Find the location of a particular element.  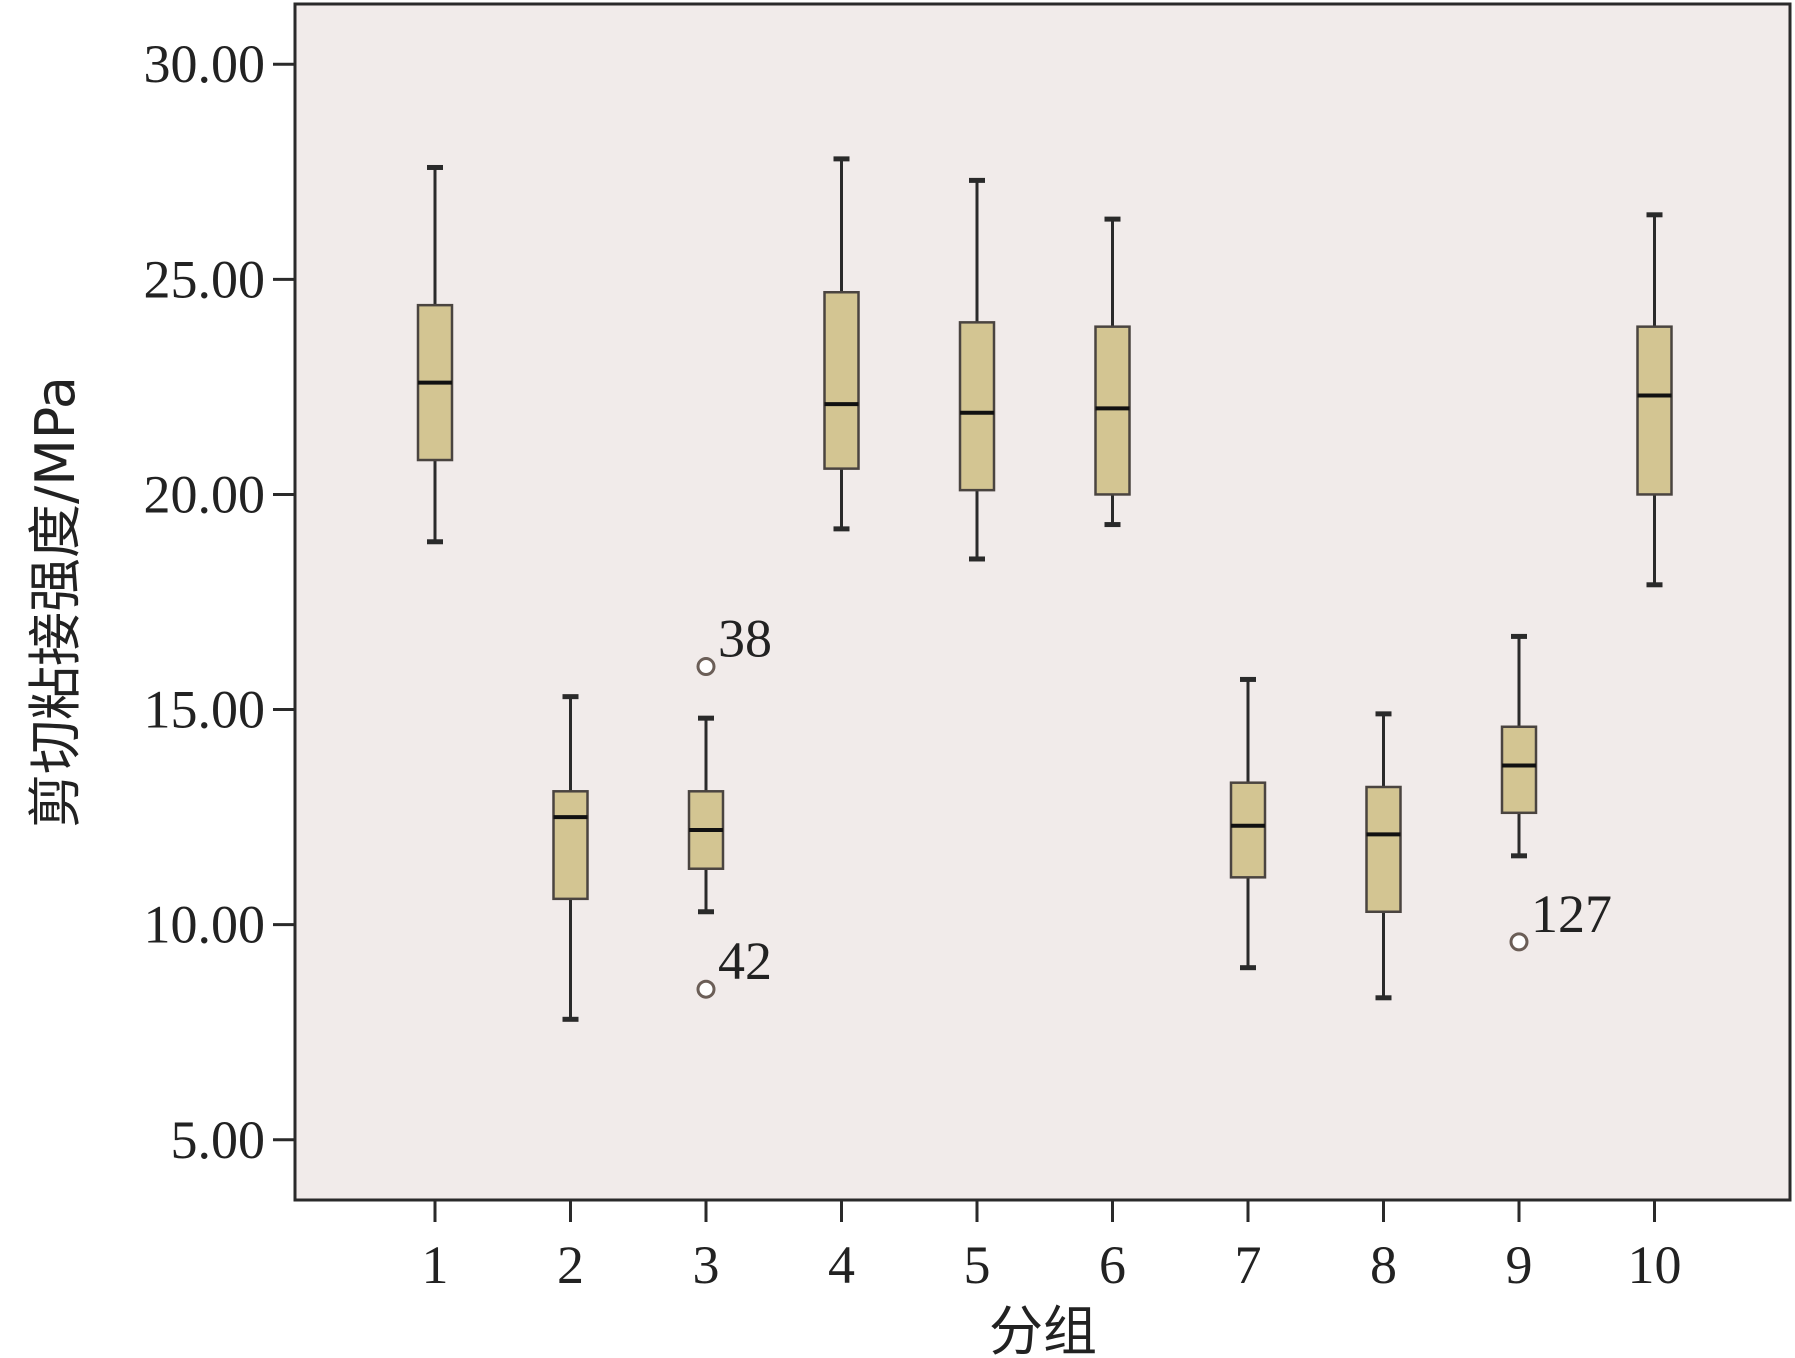

x-tick-label: 4 is located at coordinates (841, 1265).